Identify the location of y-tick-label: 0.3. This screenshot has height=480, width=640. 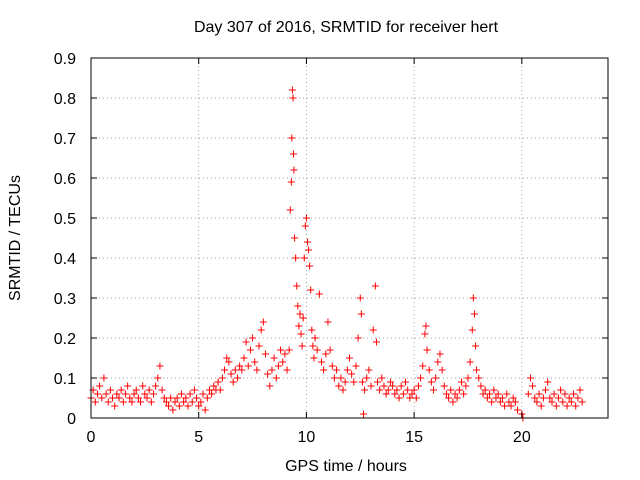
(65, 299).